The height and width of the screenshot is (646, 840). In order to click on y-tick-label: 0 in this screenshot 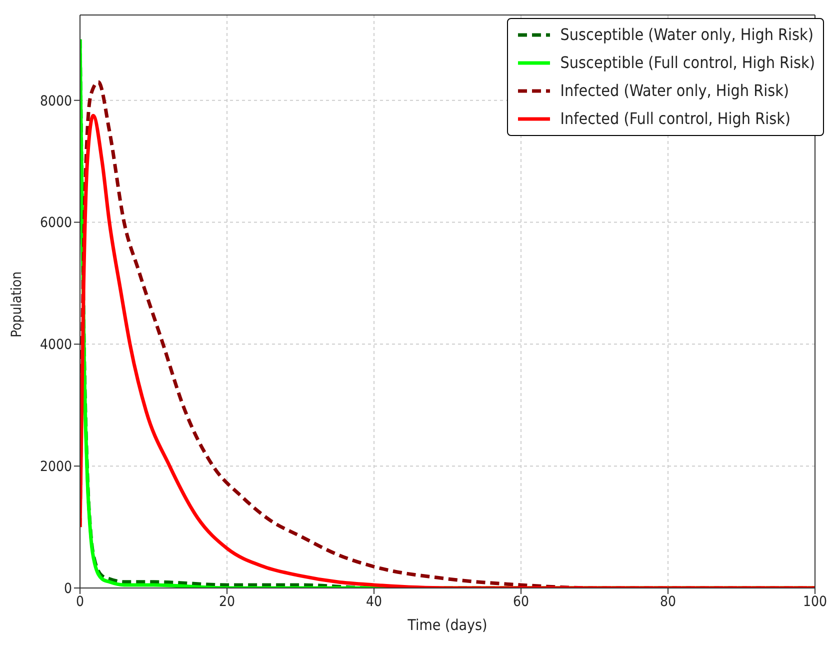, I will do `click(68, 588)`.